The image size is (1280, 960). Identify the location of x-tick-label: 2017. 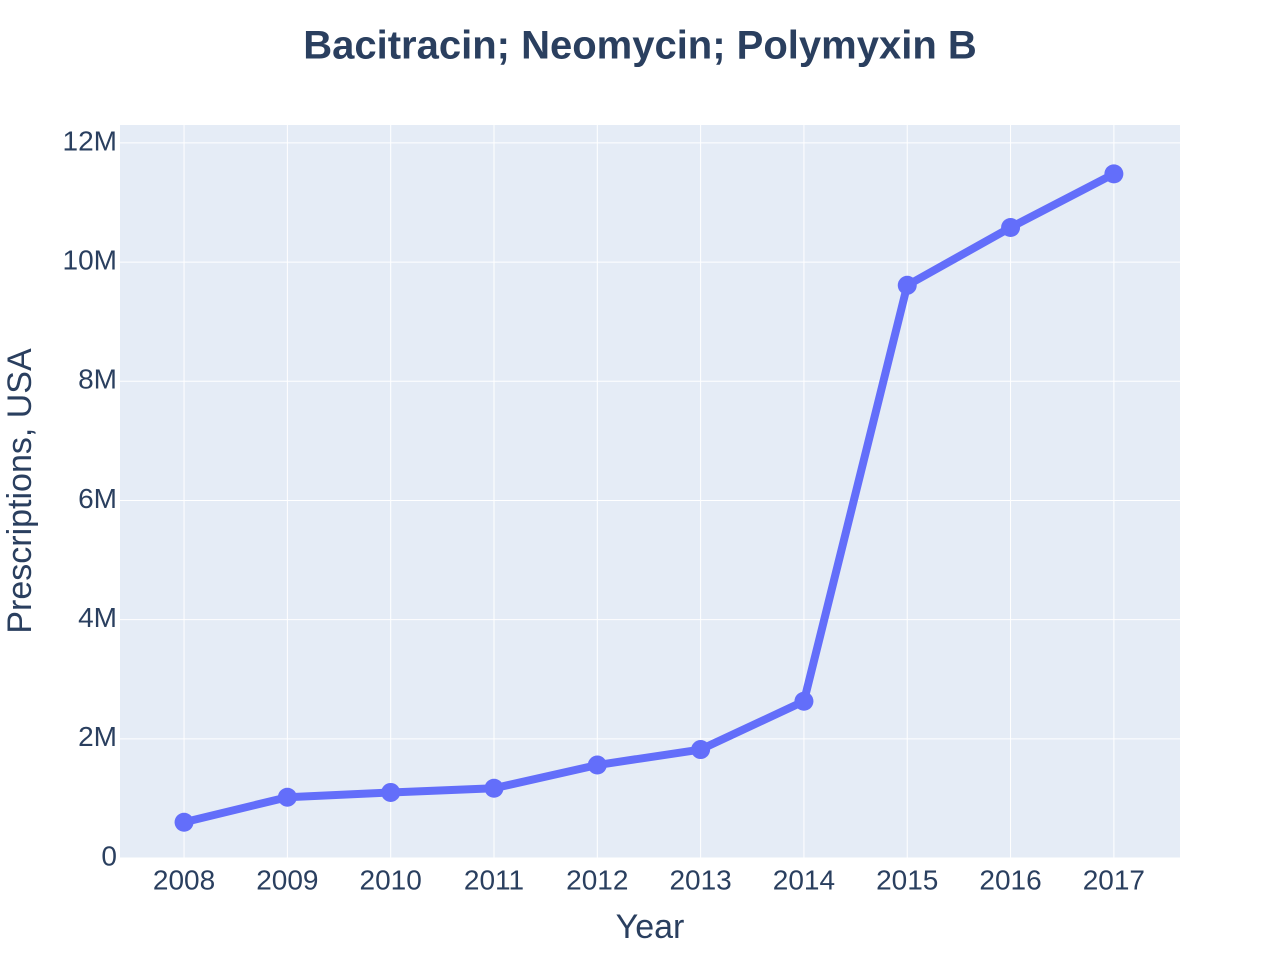
(1114, 879).